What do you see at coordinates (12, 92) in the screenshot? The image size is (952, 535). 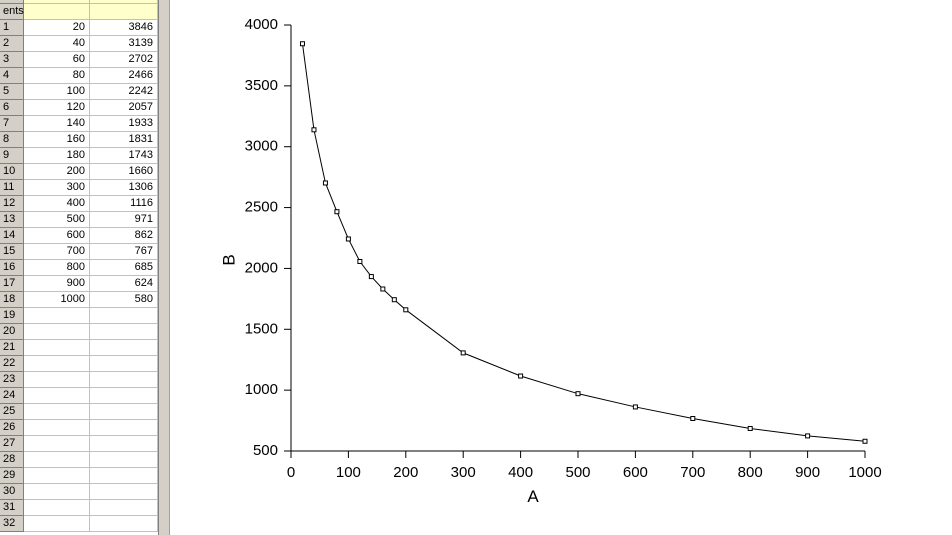 I see `row-number: 5` at bounding box center [12, 92].